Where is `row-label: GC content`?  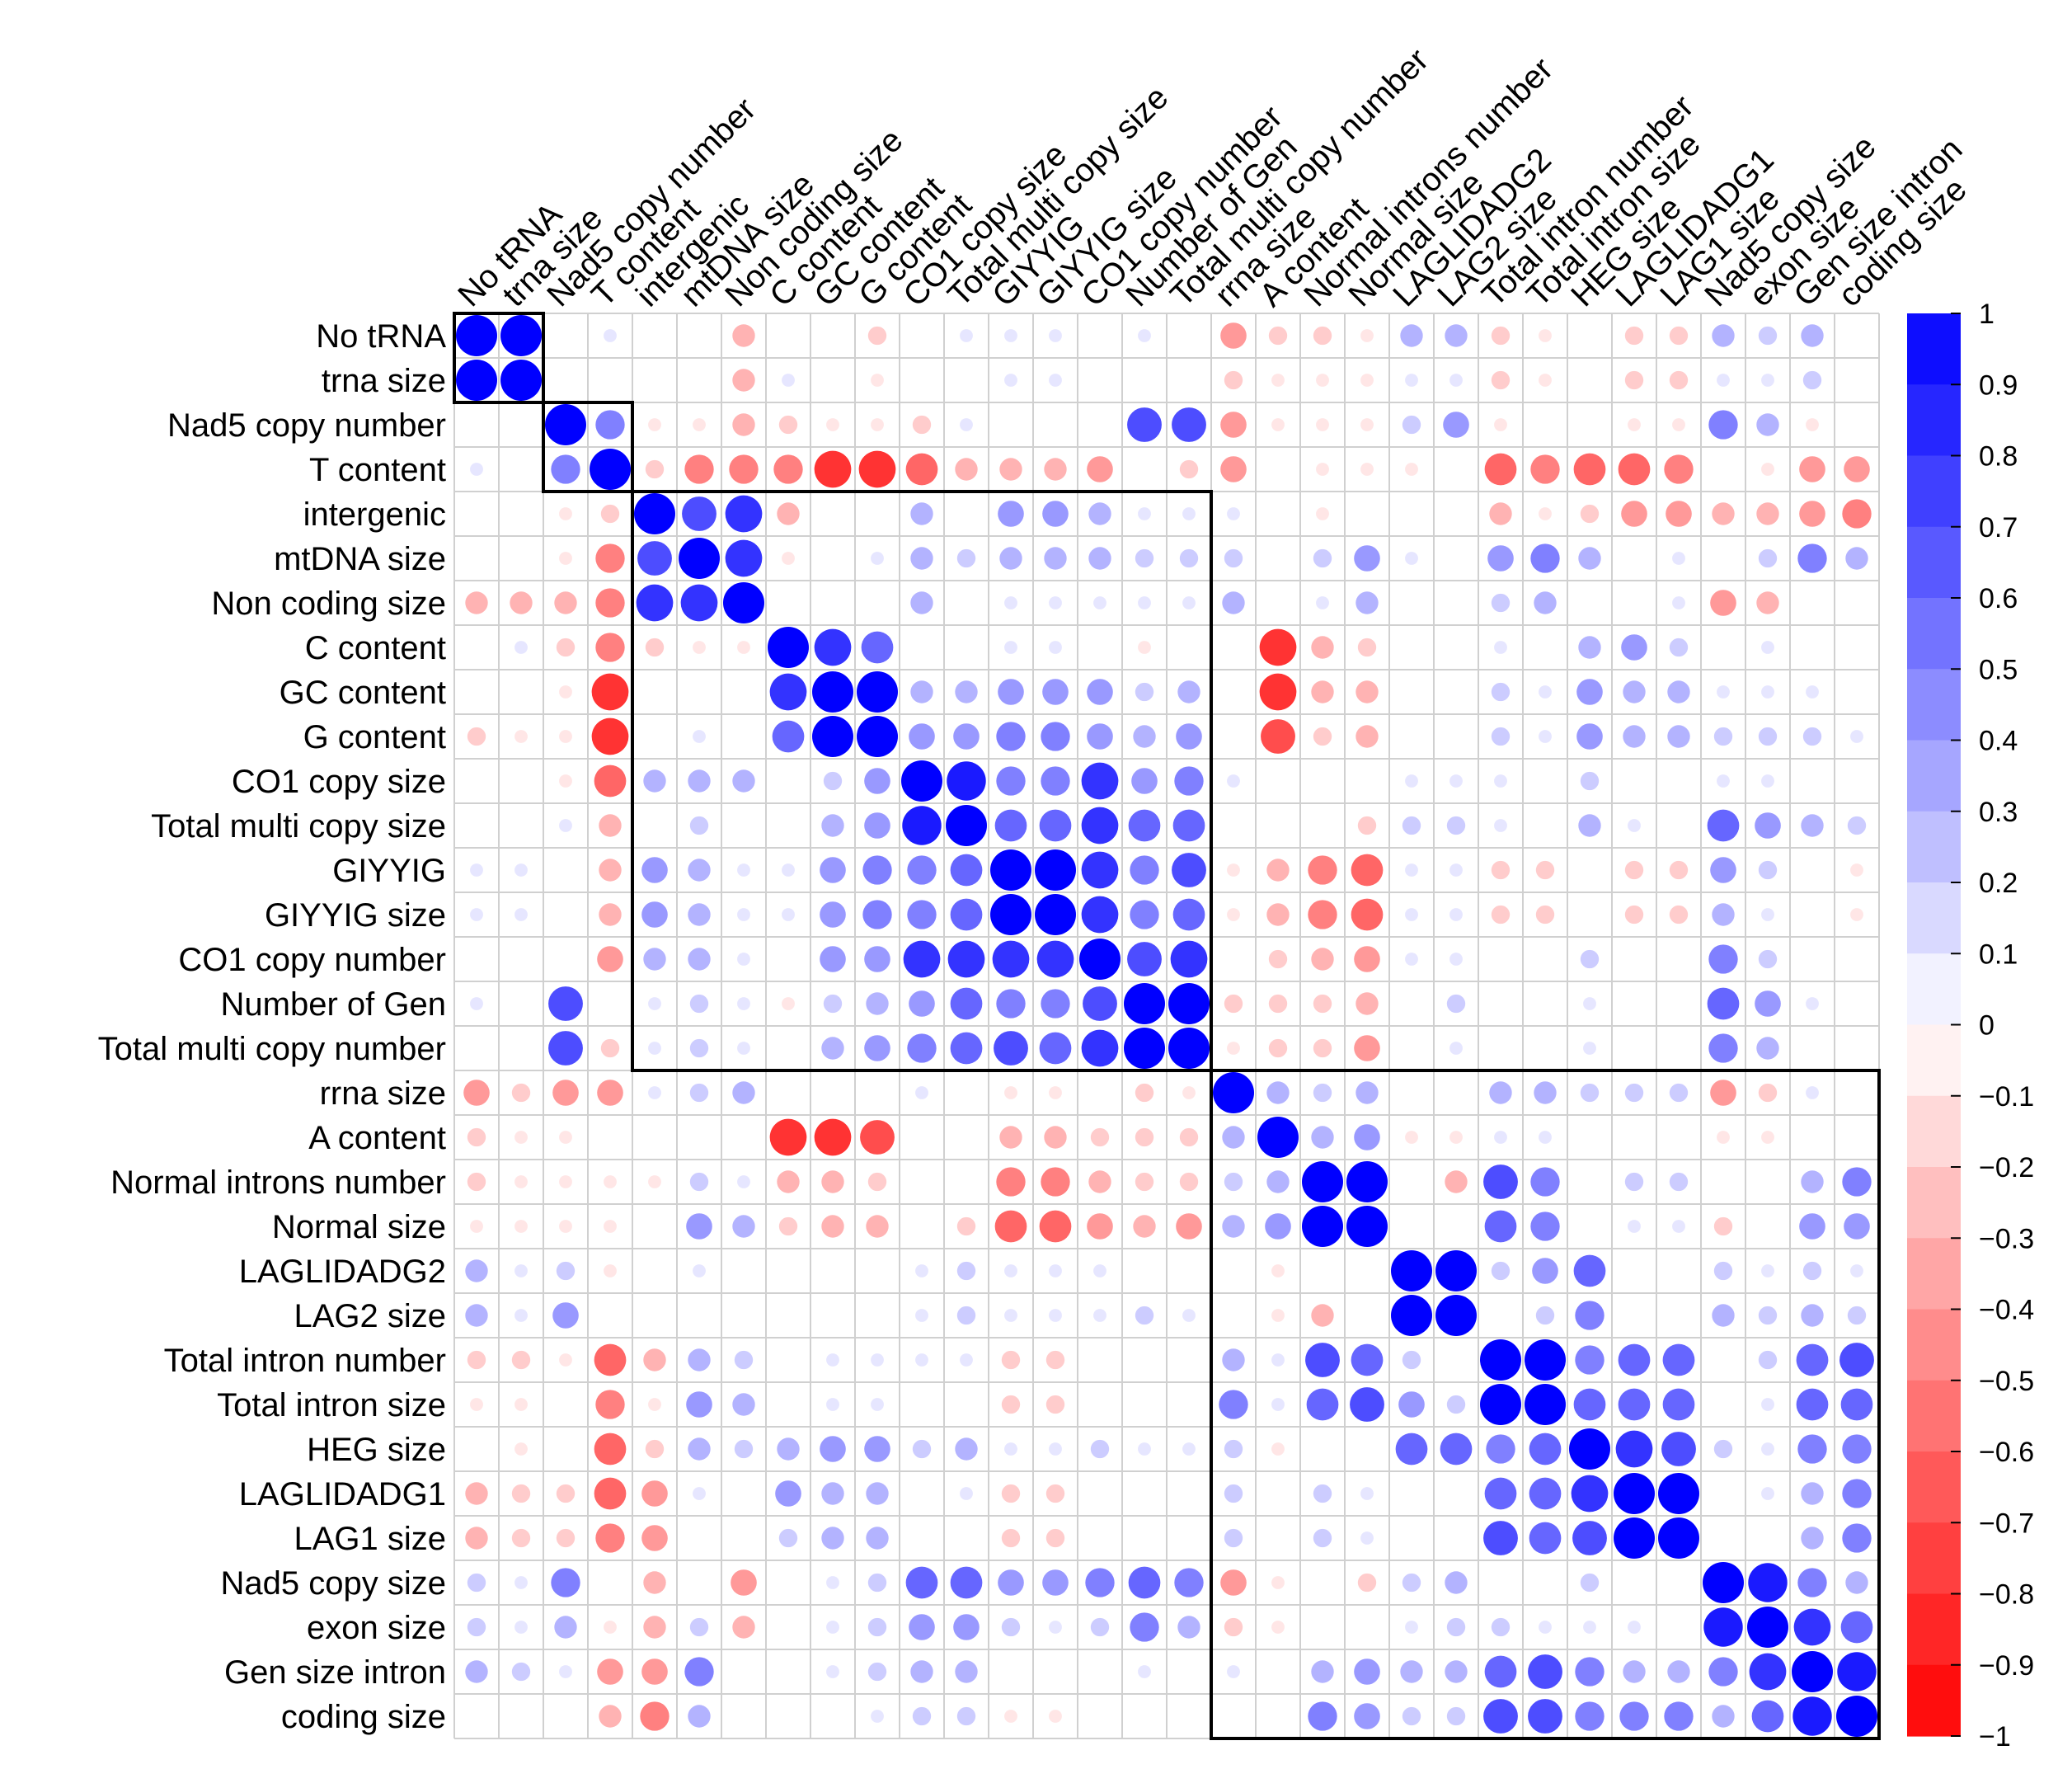
row-label: GC content is located at coordinates (363, 693).